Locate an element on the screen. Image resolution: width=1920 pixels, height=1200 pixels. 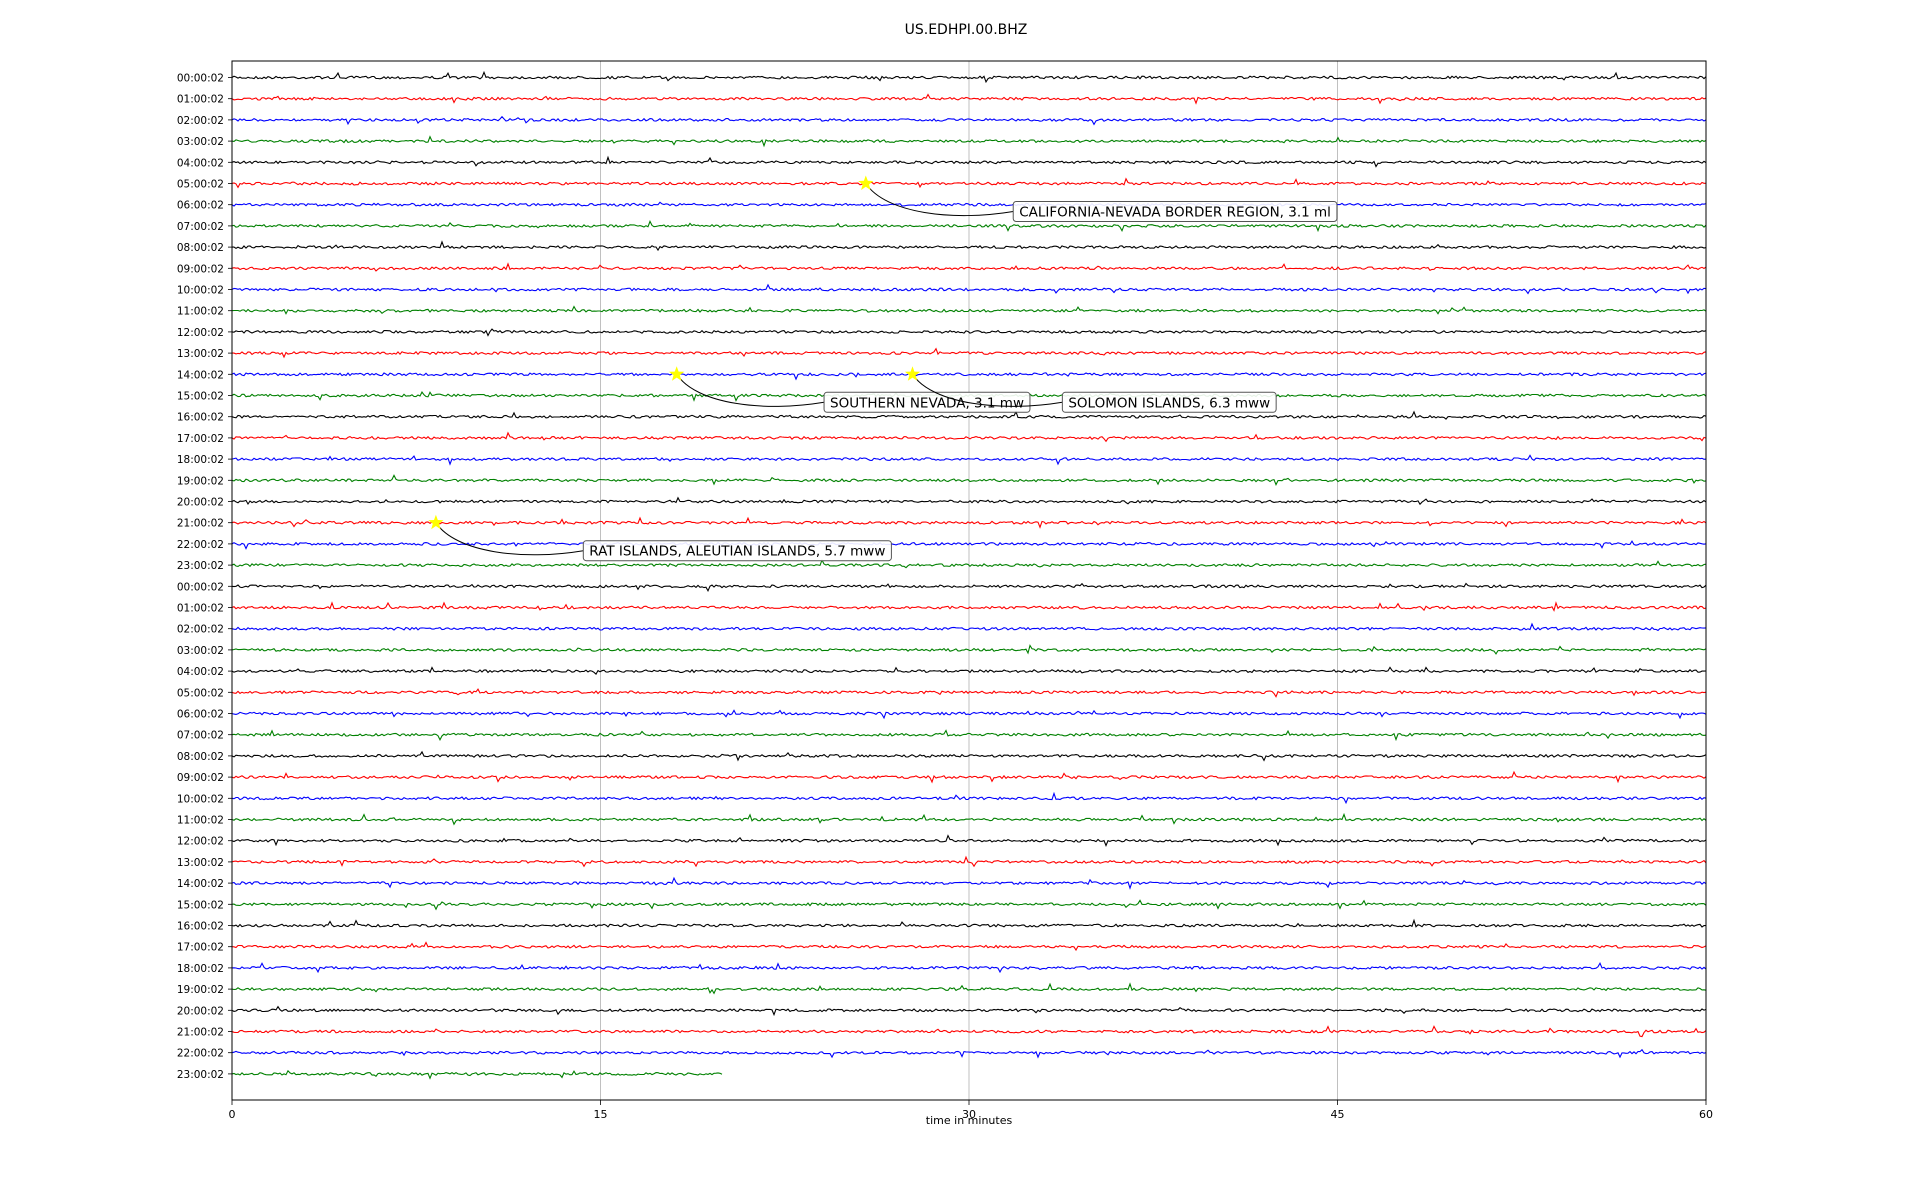
row-time-label: 11:00:02 is located at coordinates (200, 312).